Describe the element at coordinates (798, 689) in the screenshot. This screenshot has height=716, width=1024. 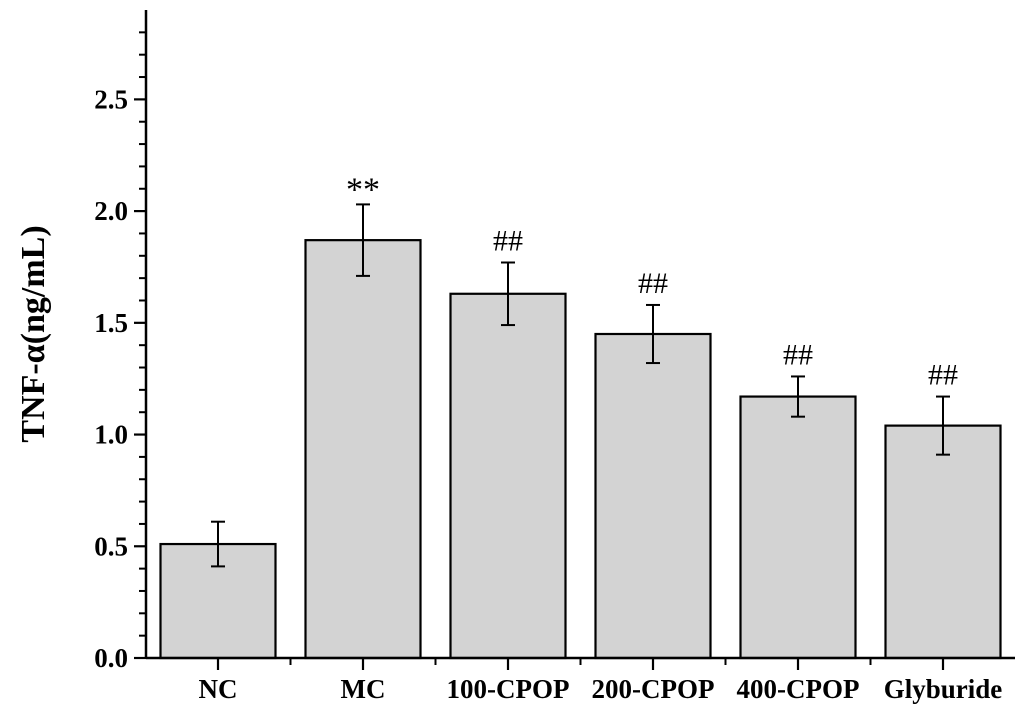
I see `x-tick-label: 400-CPOP` at that location.